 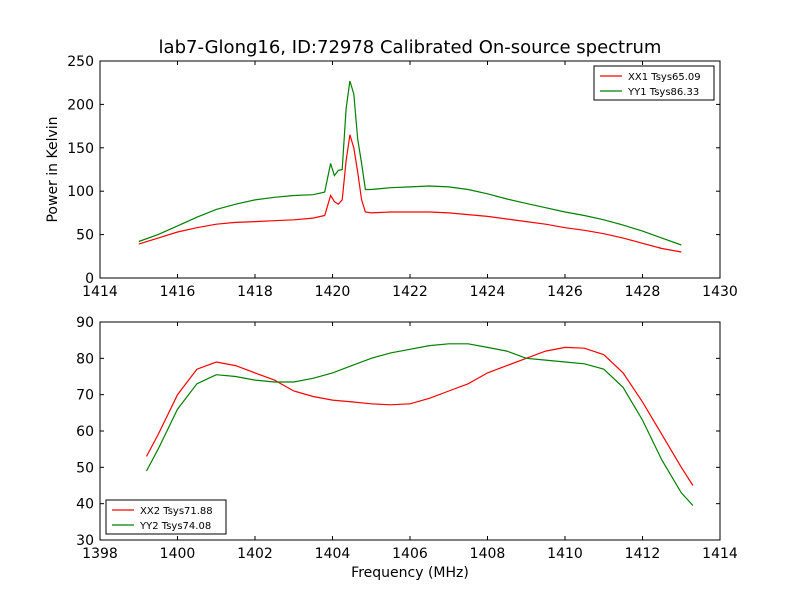 What do you see at coordinates (89, 279) in the screenshot?
I see `y-tick-label: 0` at bounding box center [89, 279].